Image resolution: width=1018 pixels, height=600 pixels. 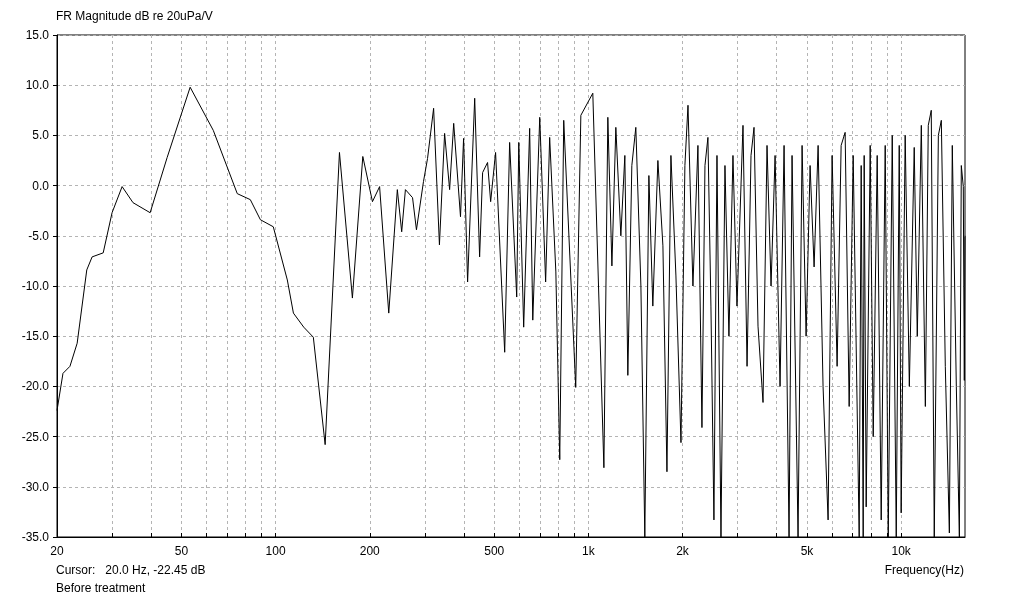 What do you see at coordinates (35, 286) in the screenshot?
I see `y-tick-label: -10.0` at bounding box center [35, 286].